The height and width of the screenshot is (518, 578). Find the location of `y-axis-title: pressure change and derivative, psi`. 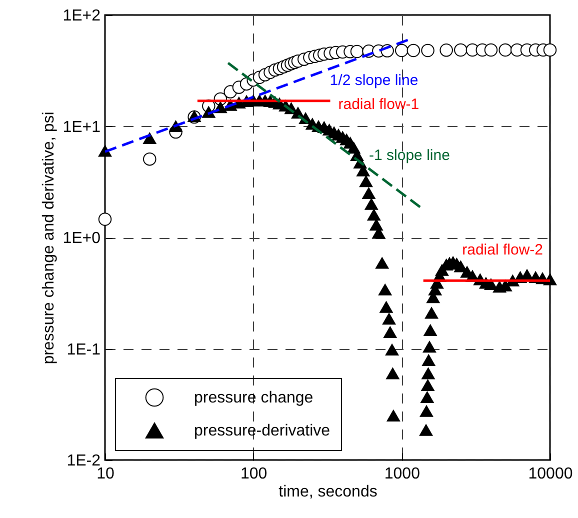

y-axis-title: pressure change and derivative, psi is located at coordinates (49, 238).